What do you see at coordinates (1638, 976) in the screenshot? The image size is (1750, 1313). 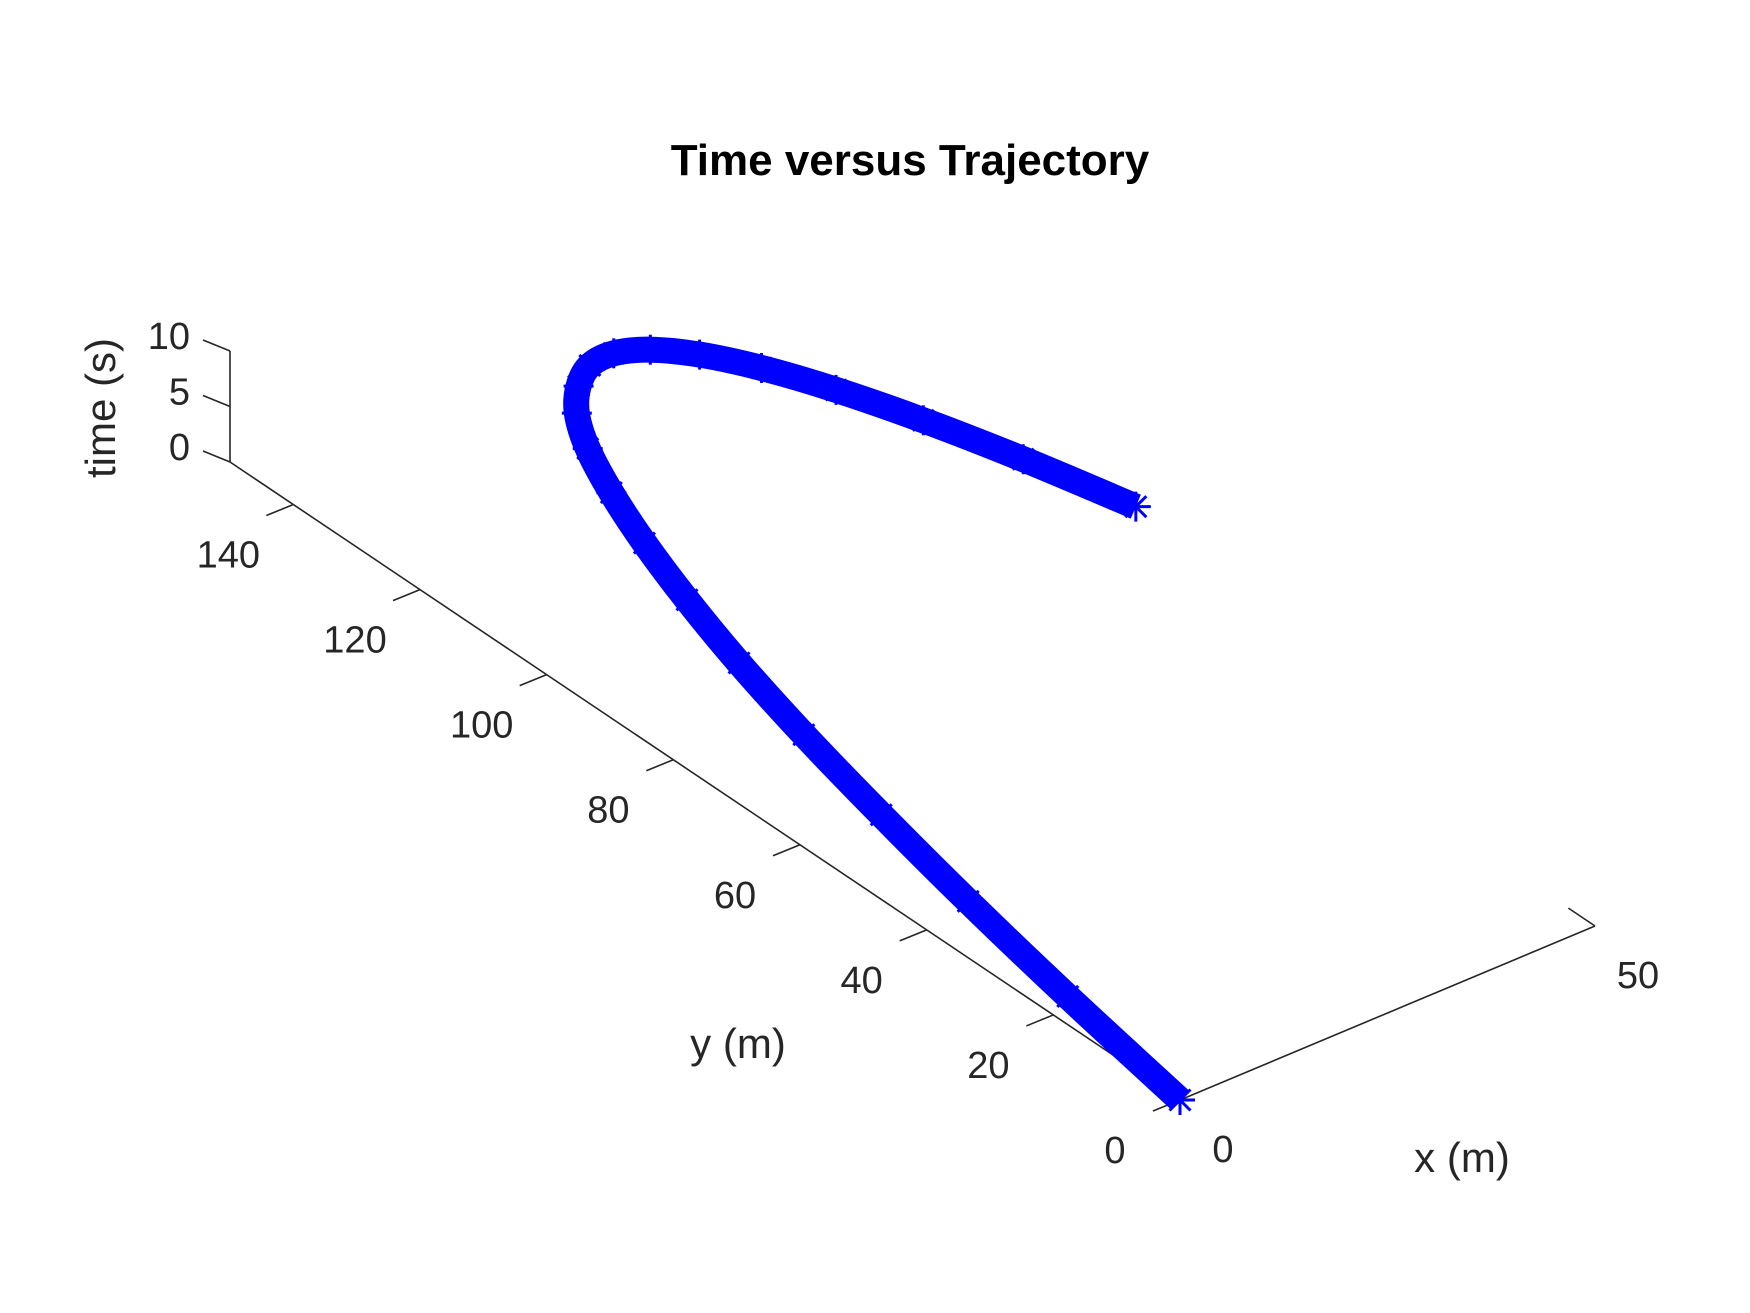 I see `x-tick-label: 50` at bounding box center [1638, 976].